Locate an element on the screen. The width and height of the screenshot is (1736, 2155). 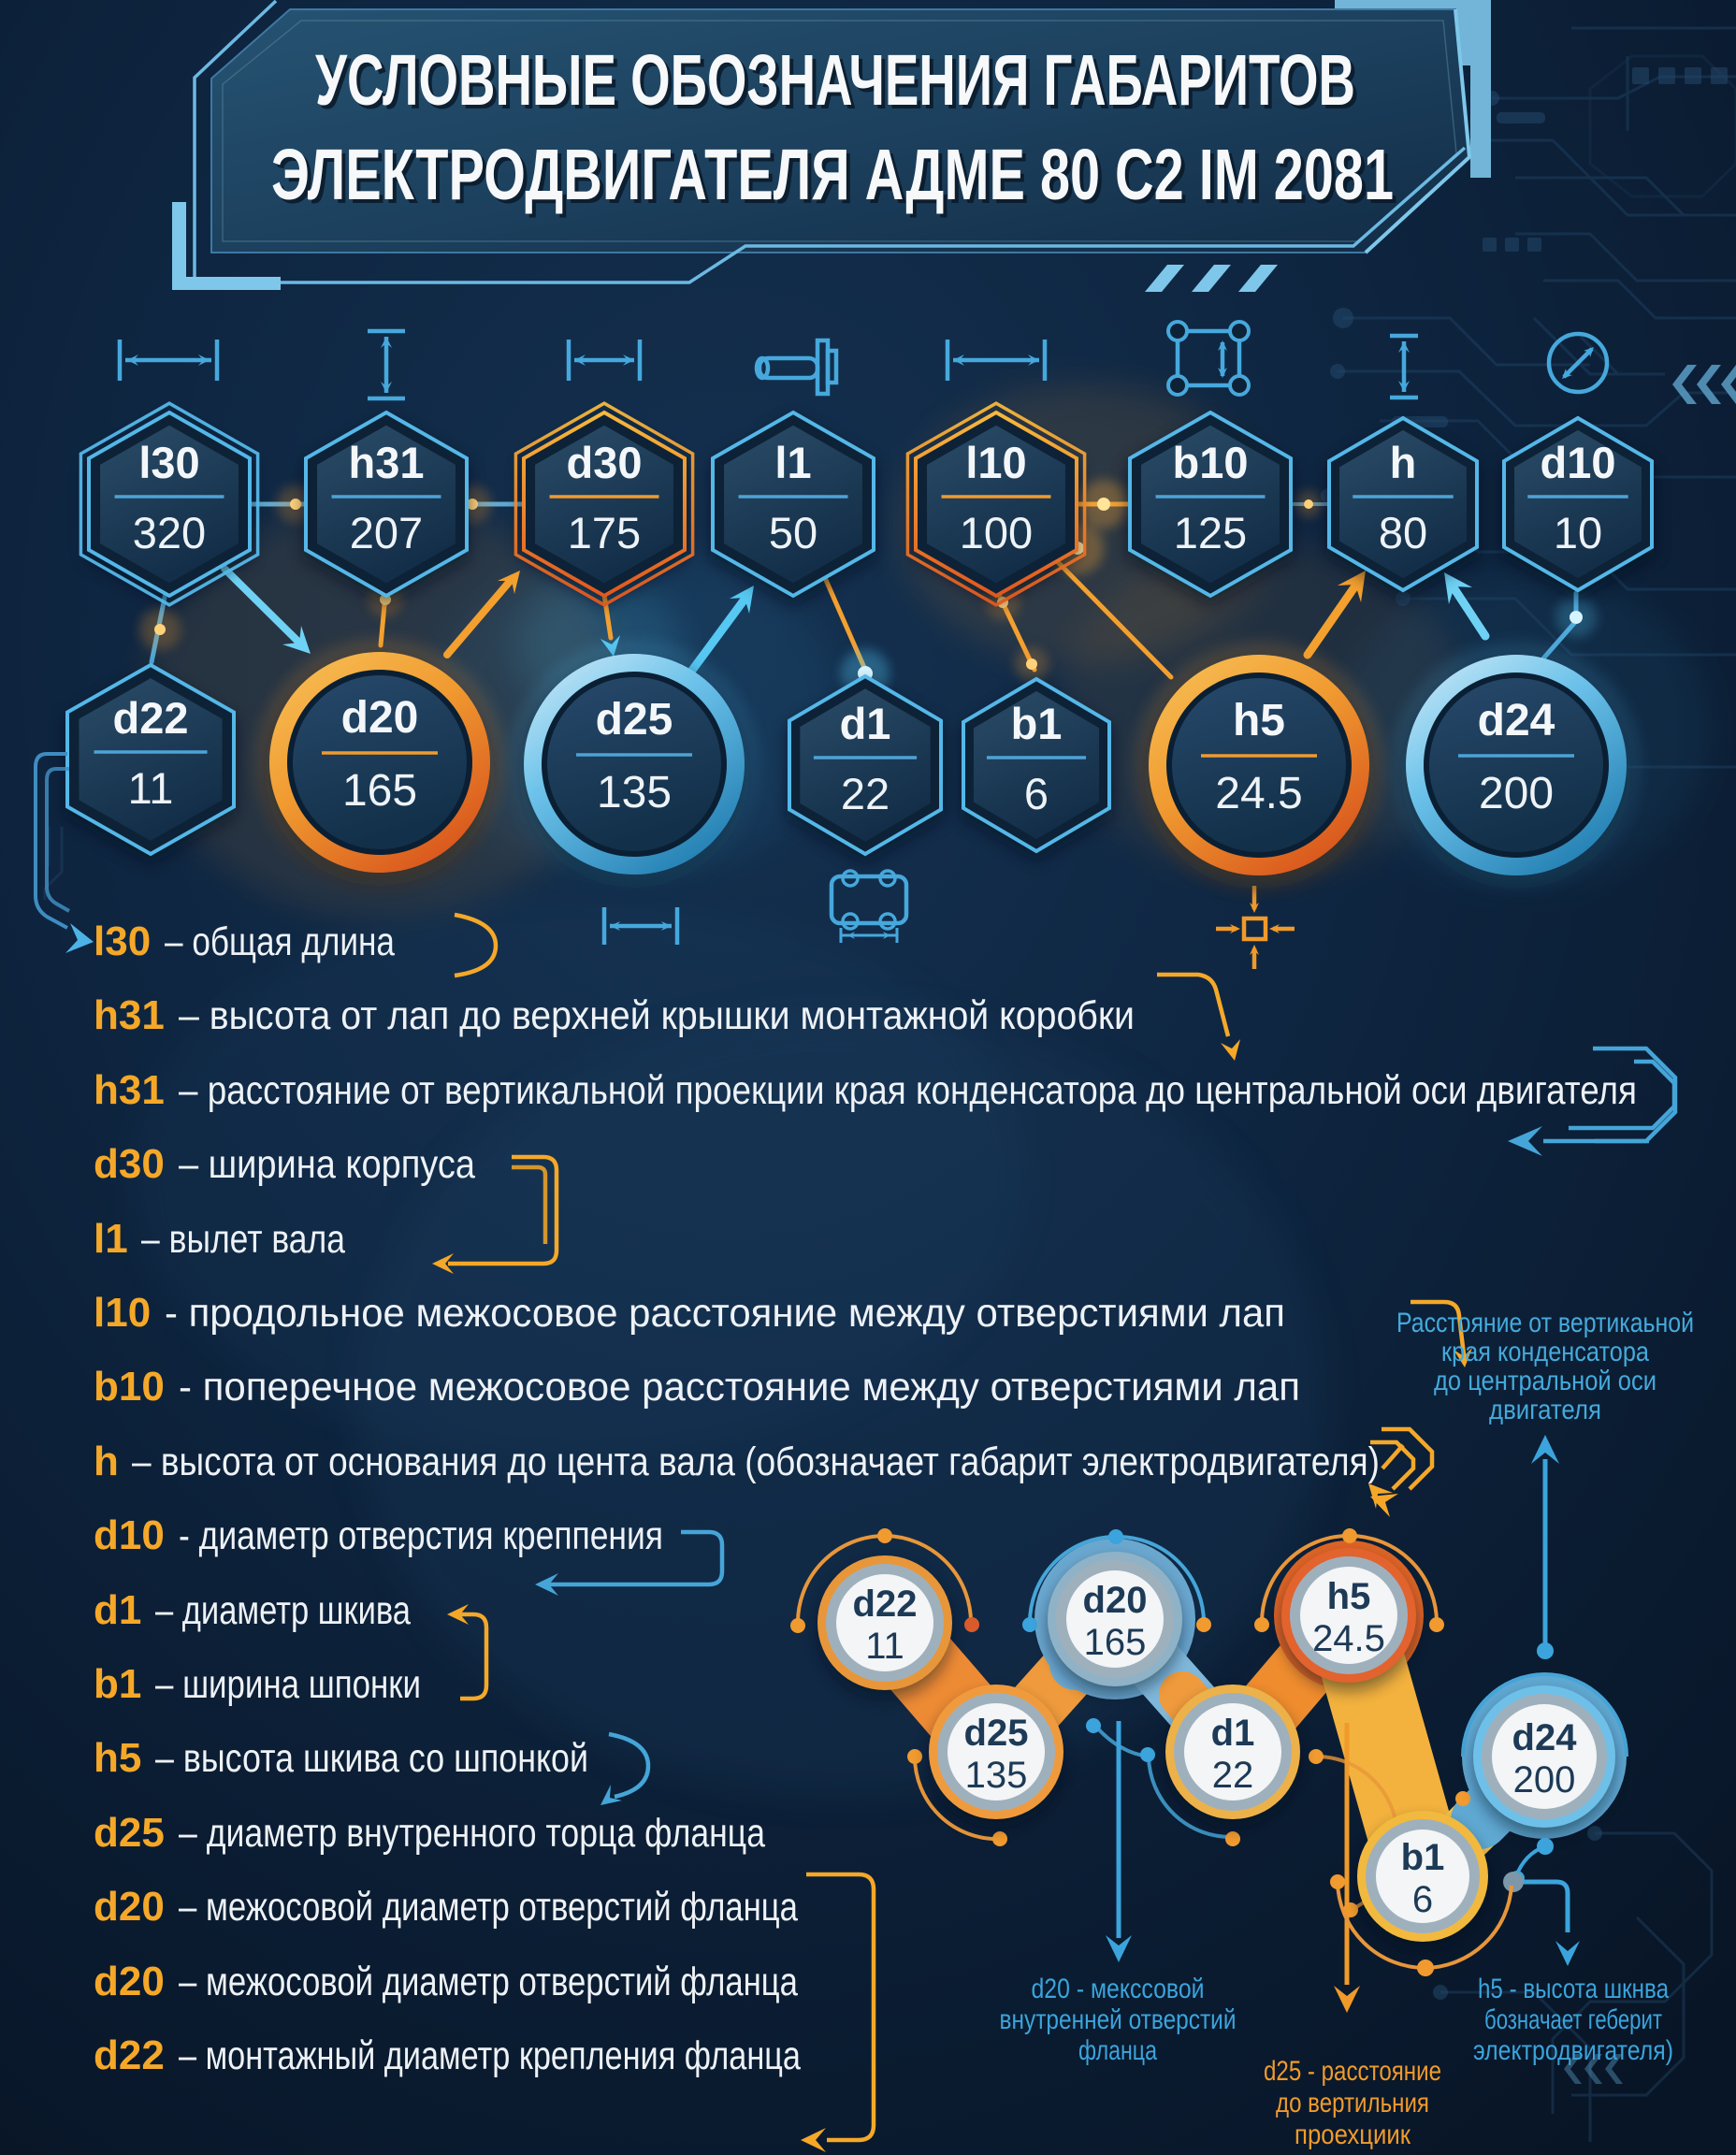
svg-text:– диаметр внутренного торца фл: – диаметр внутренного торца фланца is located at coordinates (472, 1834).